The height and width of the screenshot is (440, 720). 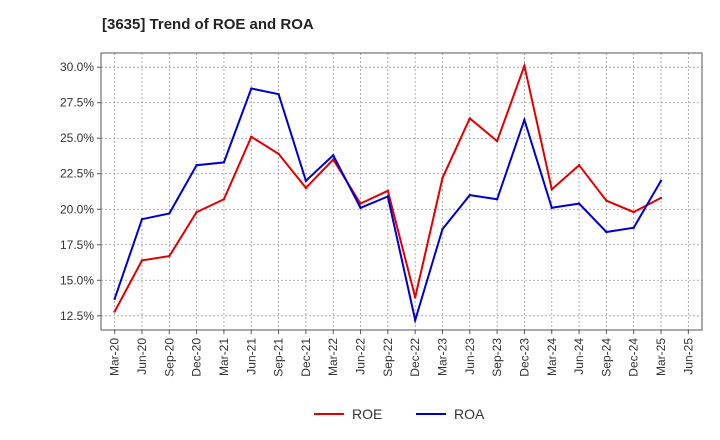 What do you see at coordinates (634, 357) in the screenshot?
I see `x-tick-label: Dec-24` at bounding box center [634, 357].